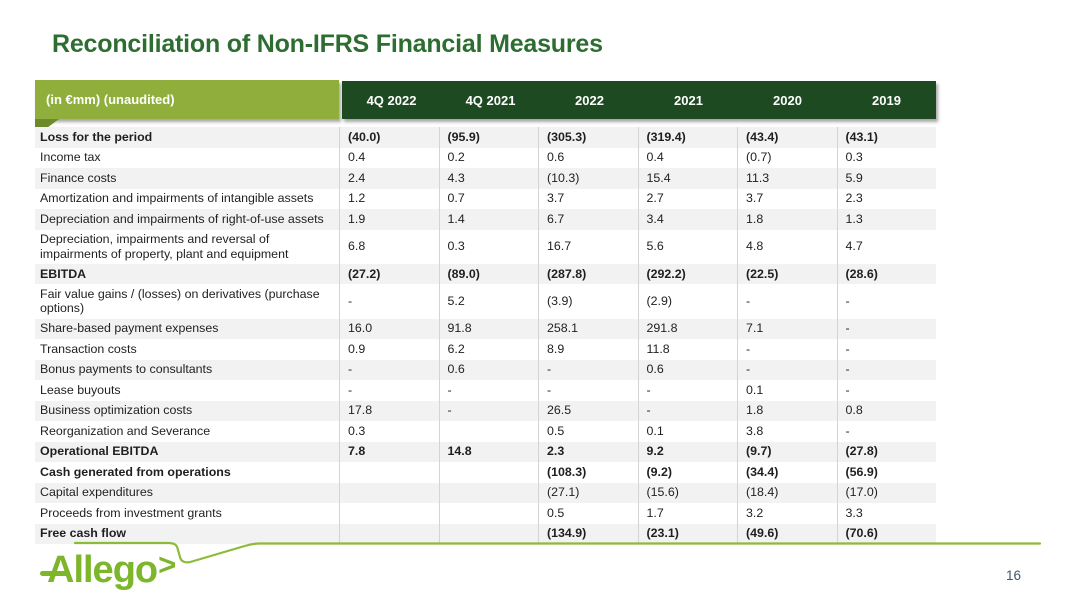 The height and width of the screenshot is (605, 1074). I want to click on row-label: Finance costs, so click(78, 177).